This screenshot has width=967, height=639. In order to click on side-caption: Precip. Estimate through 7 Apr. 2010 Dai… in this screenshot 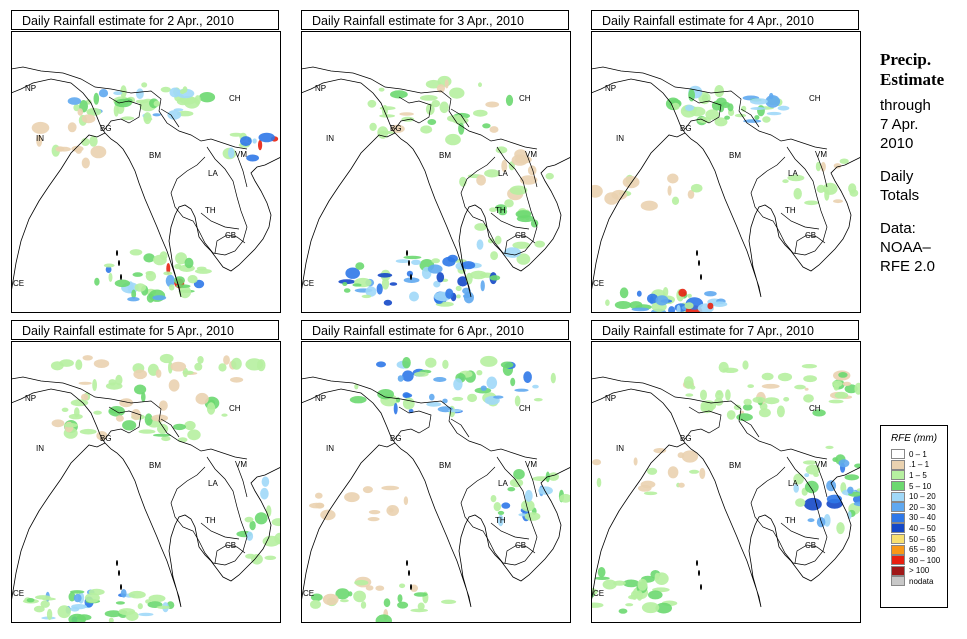, I will do `click(922, 163)`.